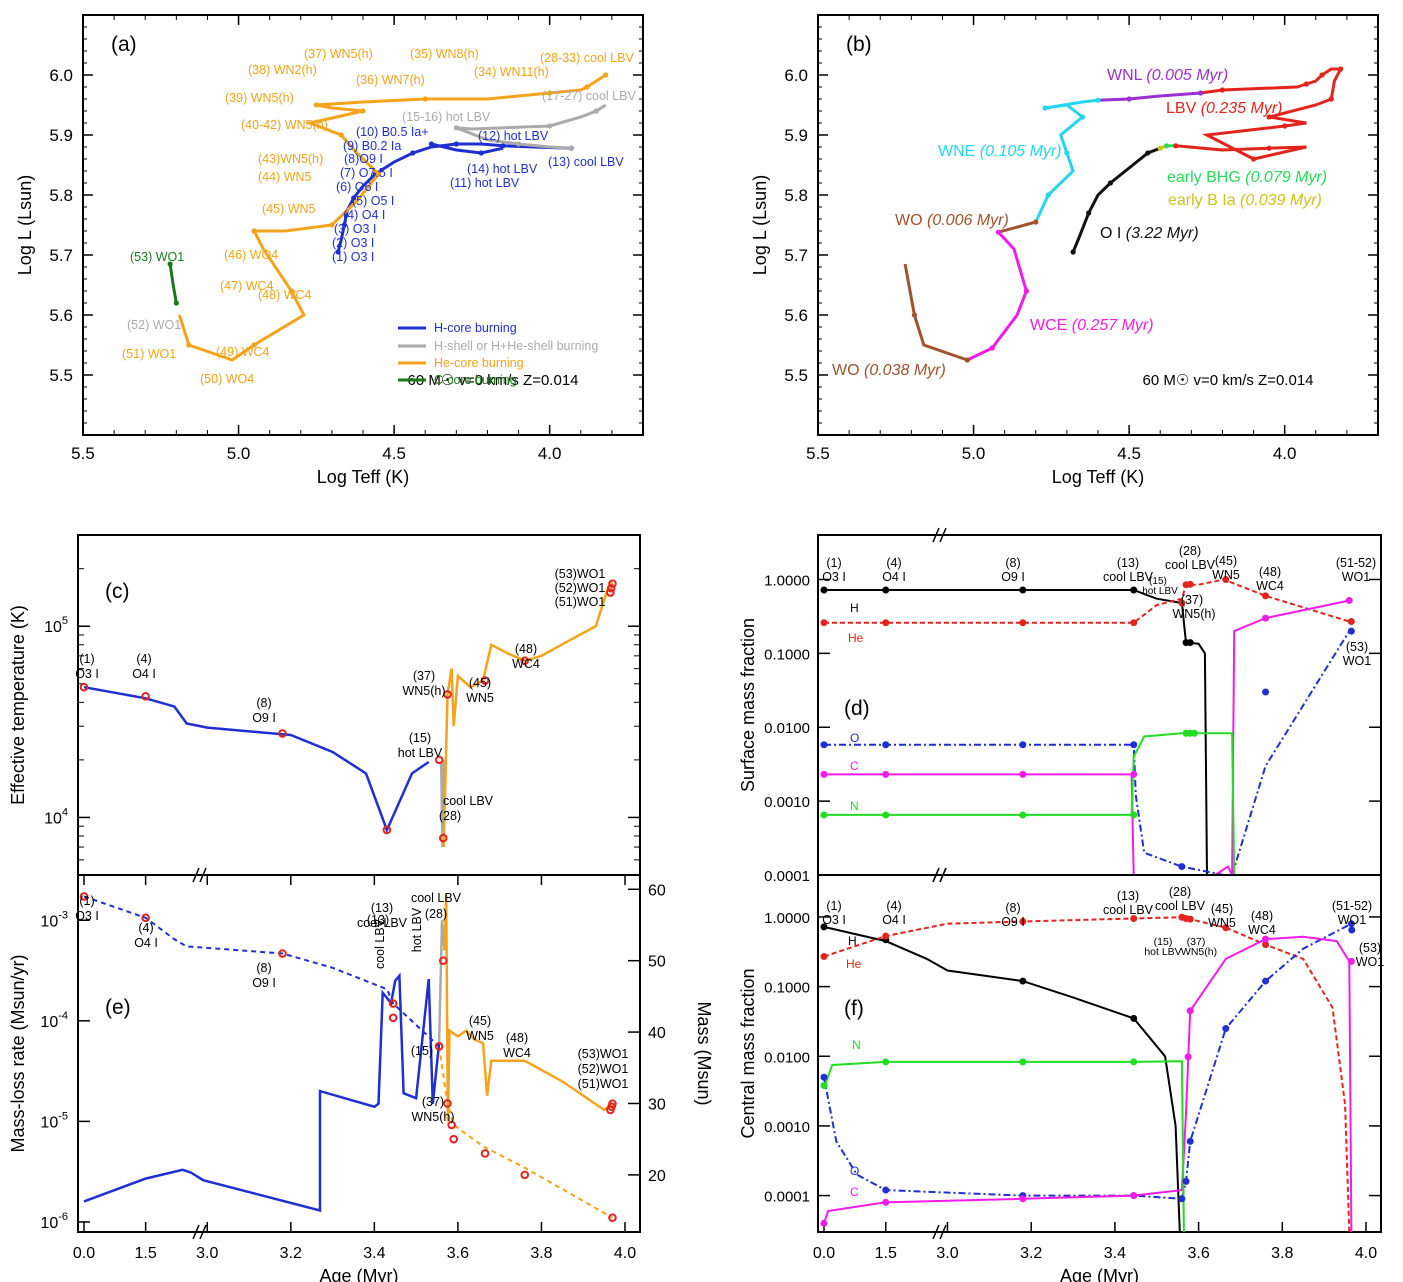 The image size is (1403, 1282). I want to click on point-label: (53), so click(1357, 647).